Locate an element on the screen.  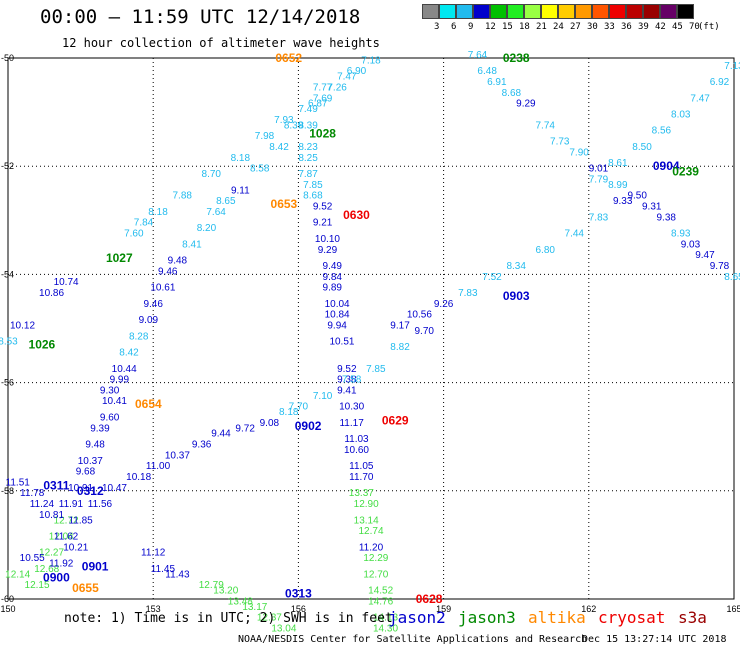
lat-tick-label: -56 is located at coordinates (7, 383).